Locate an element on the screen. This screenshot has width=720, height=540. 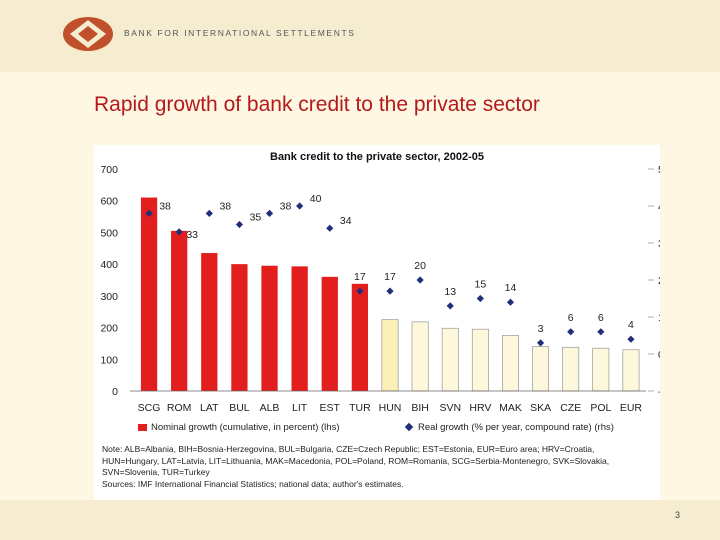
organization-name: BANK FOR INTERNATIONAL SETTLEMENTS is located at coordinates (240, 33).